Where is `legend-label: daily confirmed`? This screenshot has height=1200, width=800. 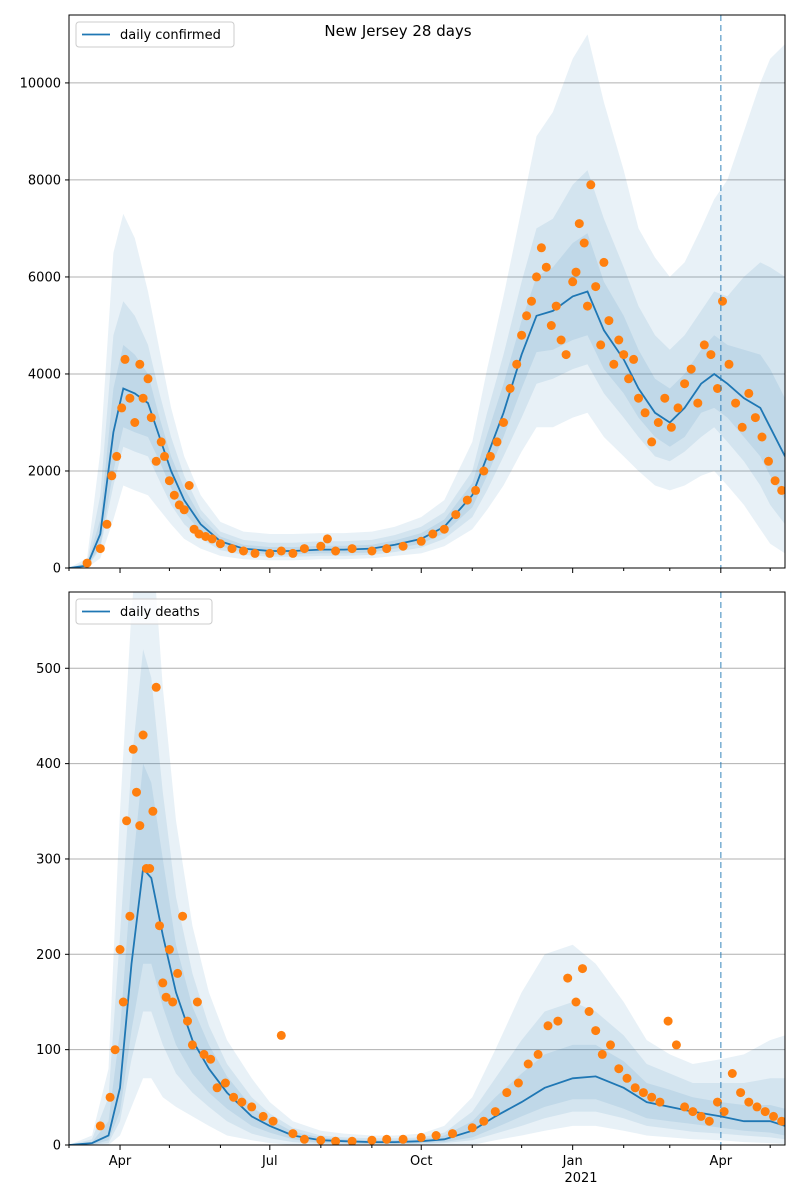 legend-label: daily confirmed is located at coordinates (170, 35).